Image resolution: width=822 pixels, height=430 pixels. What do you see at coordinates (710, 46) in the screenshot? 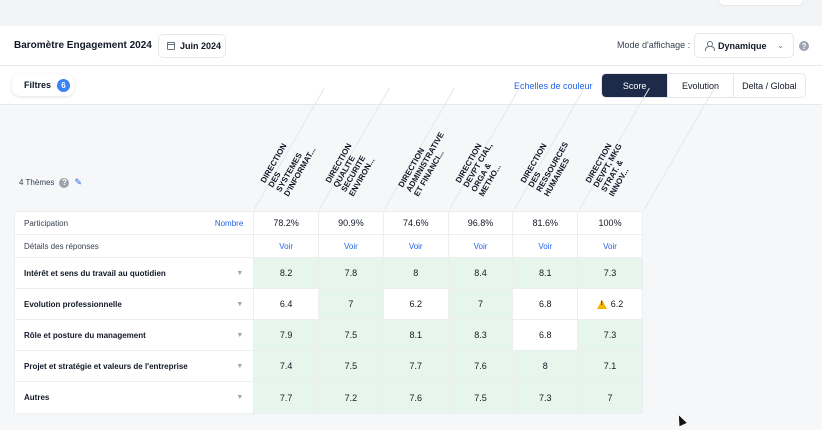
I see `person-icon` at bounding box center [710, 46].